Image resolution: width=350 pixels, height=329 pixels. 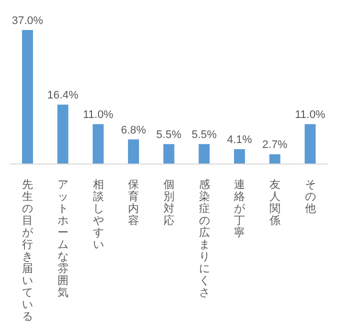 I want to click on category-label: 先生の目が行き届いている, so click(x=28, y=250).